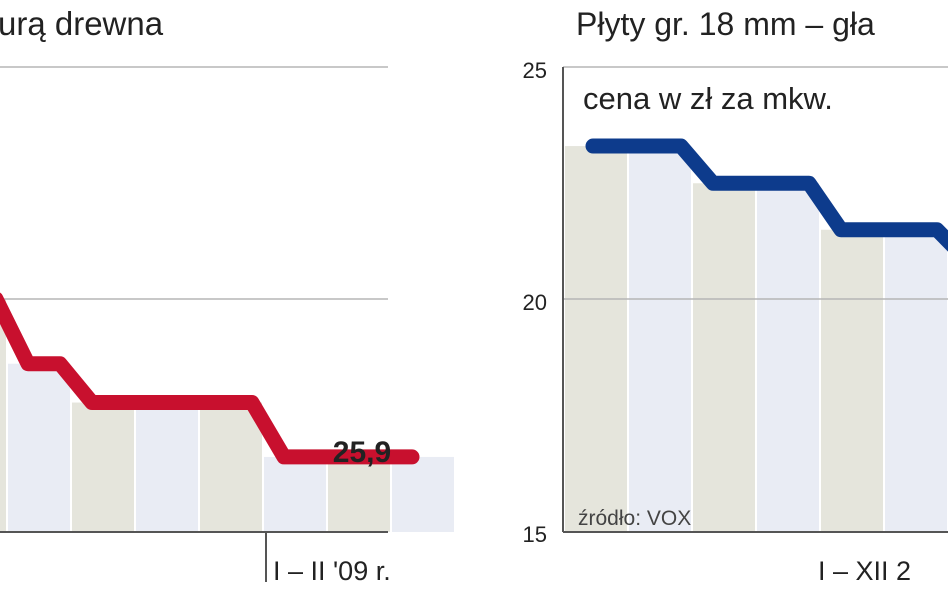 This screenshot has width=948, height=593. Describe the element at coordinates (535, 302) in the screenshot. I see `right-ytick-label: 20` at that location.